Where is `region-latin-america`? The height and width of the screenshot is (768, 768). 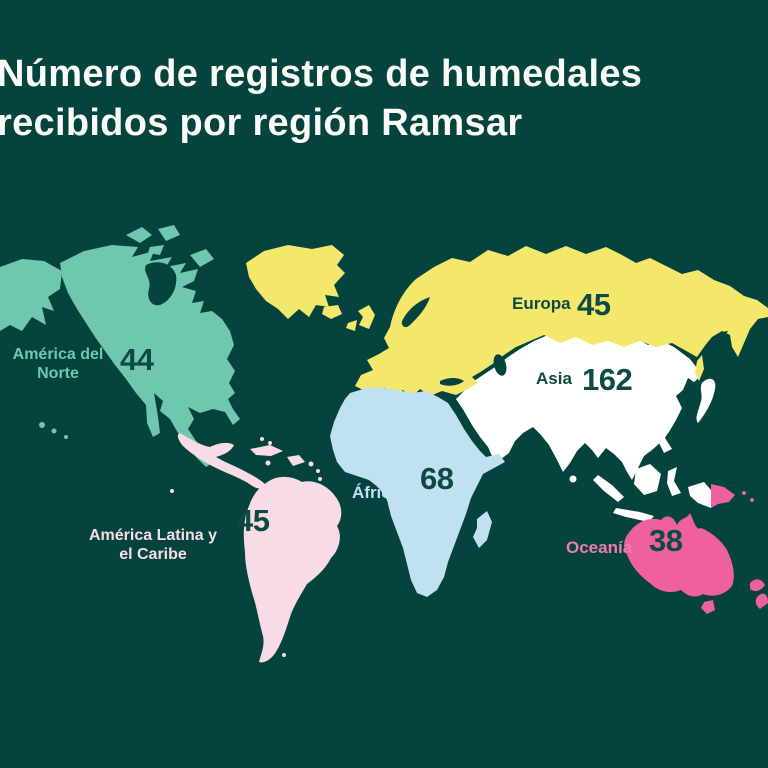 region-latin-america is located at coordinates (256, 548).